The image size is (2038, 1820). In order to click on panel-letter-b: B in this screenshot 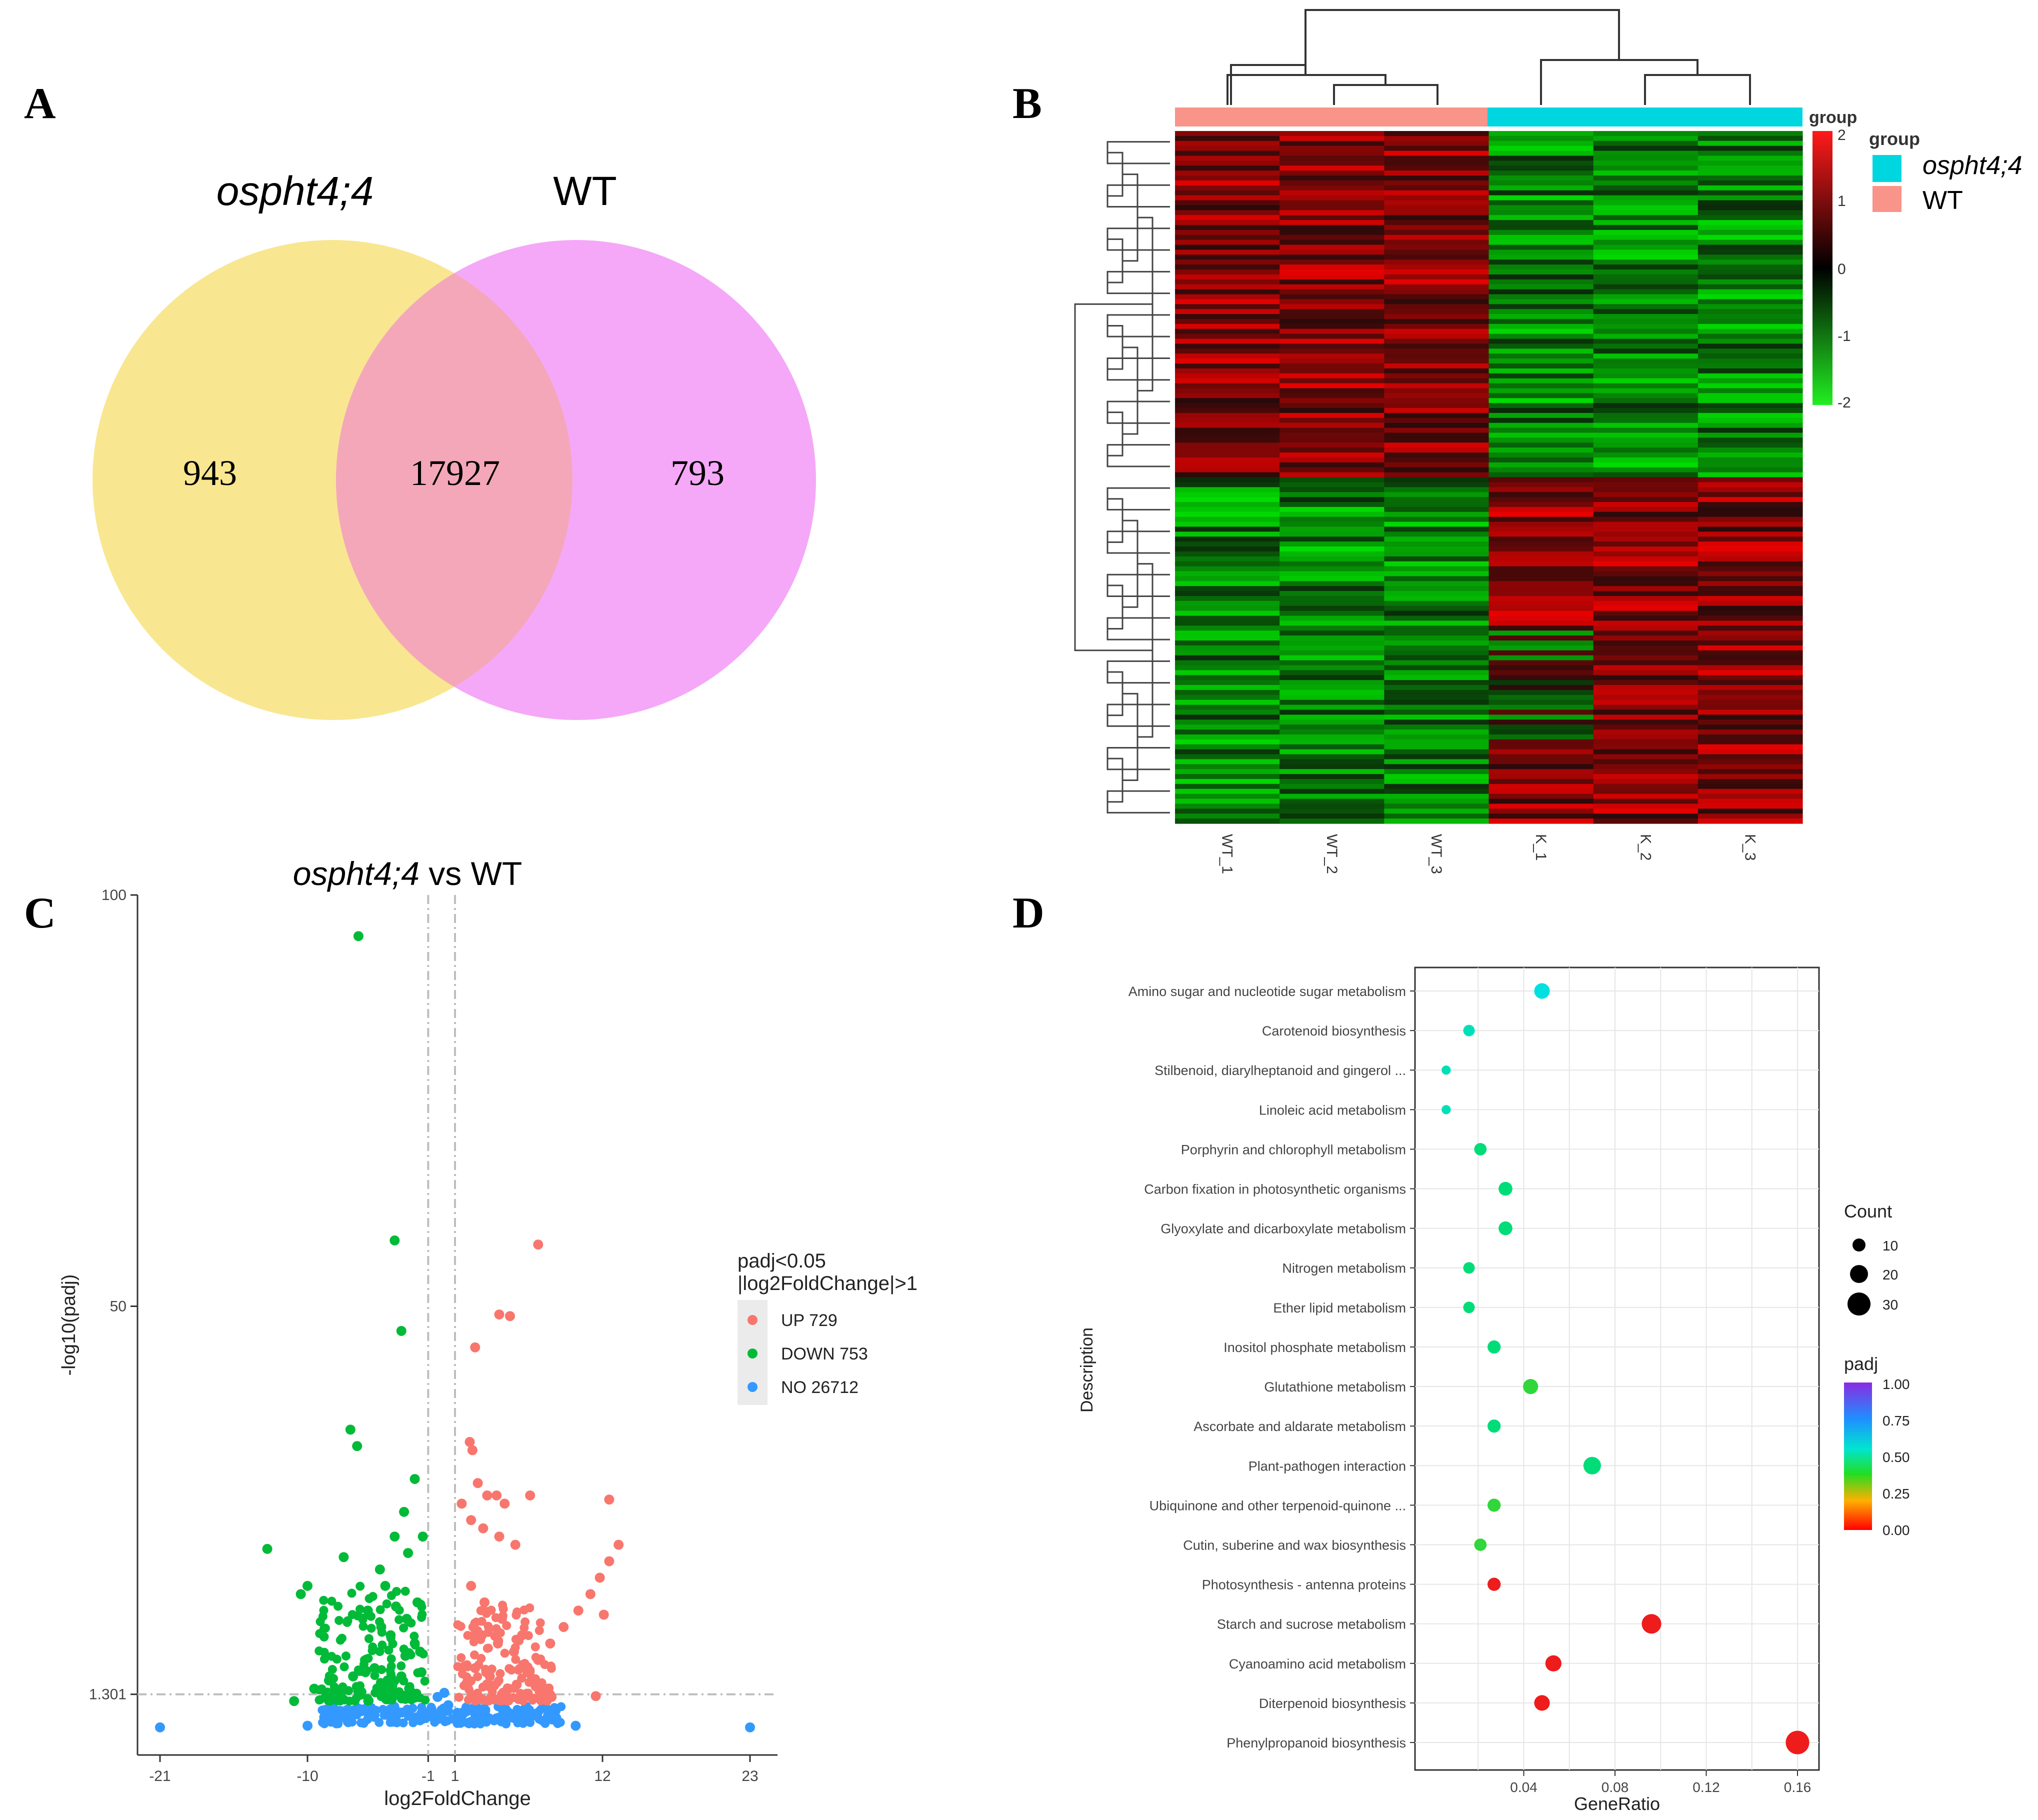, I will do `click(1027, 104)`.